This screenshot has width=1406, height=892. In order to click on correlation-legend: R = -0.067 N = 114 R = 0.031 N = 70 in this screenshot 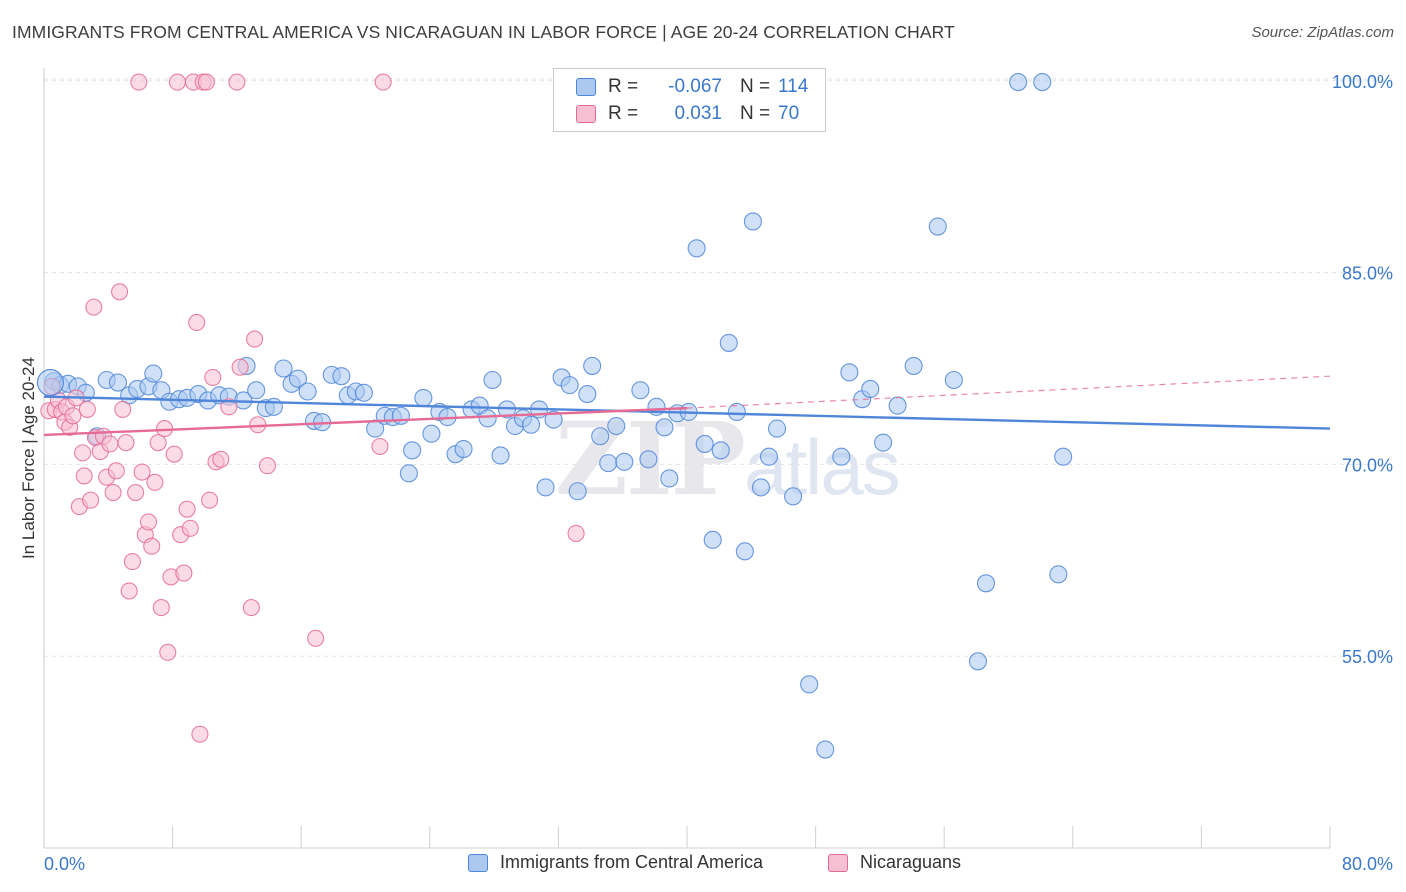, I will do `click(689, 100)`.